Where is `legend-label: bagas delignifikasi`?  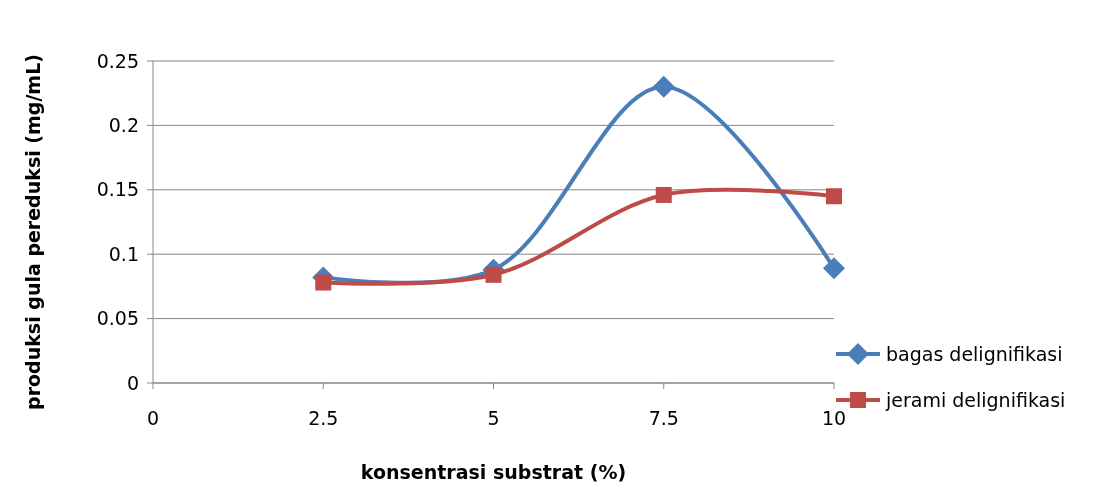 legend-label: bagas delignifikasi is located at coordinates (974, 353).